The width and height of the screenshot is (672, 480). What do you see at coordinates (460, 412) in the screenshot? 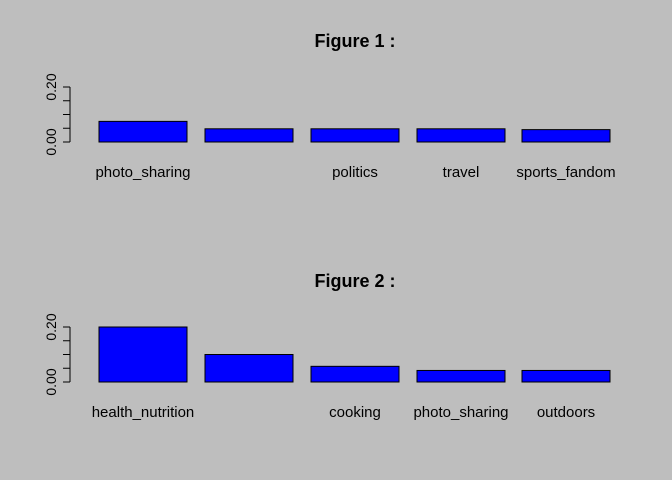
I see `figure-2-category-label: photo_sharing` at bounding box center [460, 412].